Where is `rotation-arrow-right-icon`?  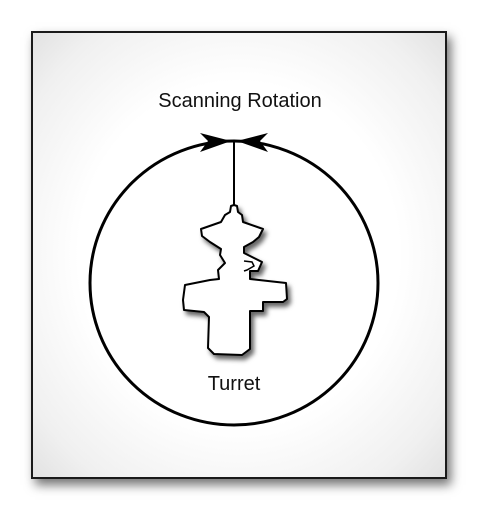 rotation-arrow-right-icon is located at coordinates (252, 142).